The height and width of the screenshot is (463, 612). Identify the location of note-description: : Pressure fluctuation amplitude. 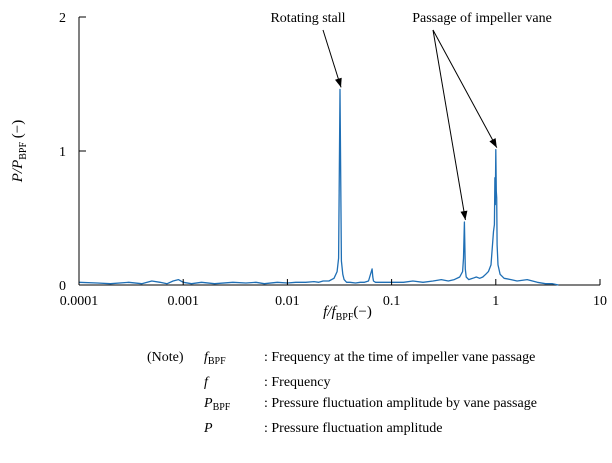
(353, 428).